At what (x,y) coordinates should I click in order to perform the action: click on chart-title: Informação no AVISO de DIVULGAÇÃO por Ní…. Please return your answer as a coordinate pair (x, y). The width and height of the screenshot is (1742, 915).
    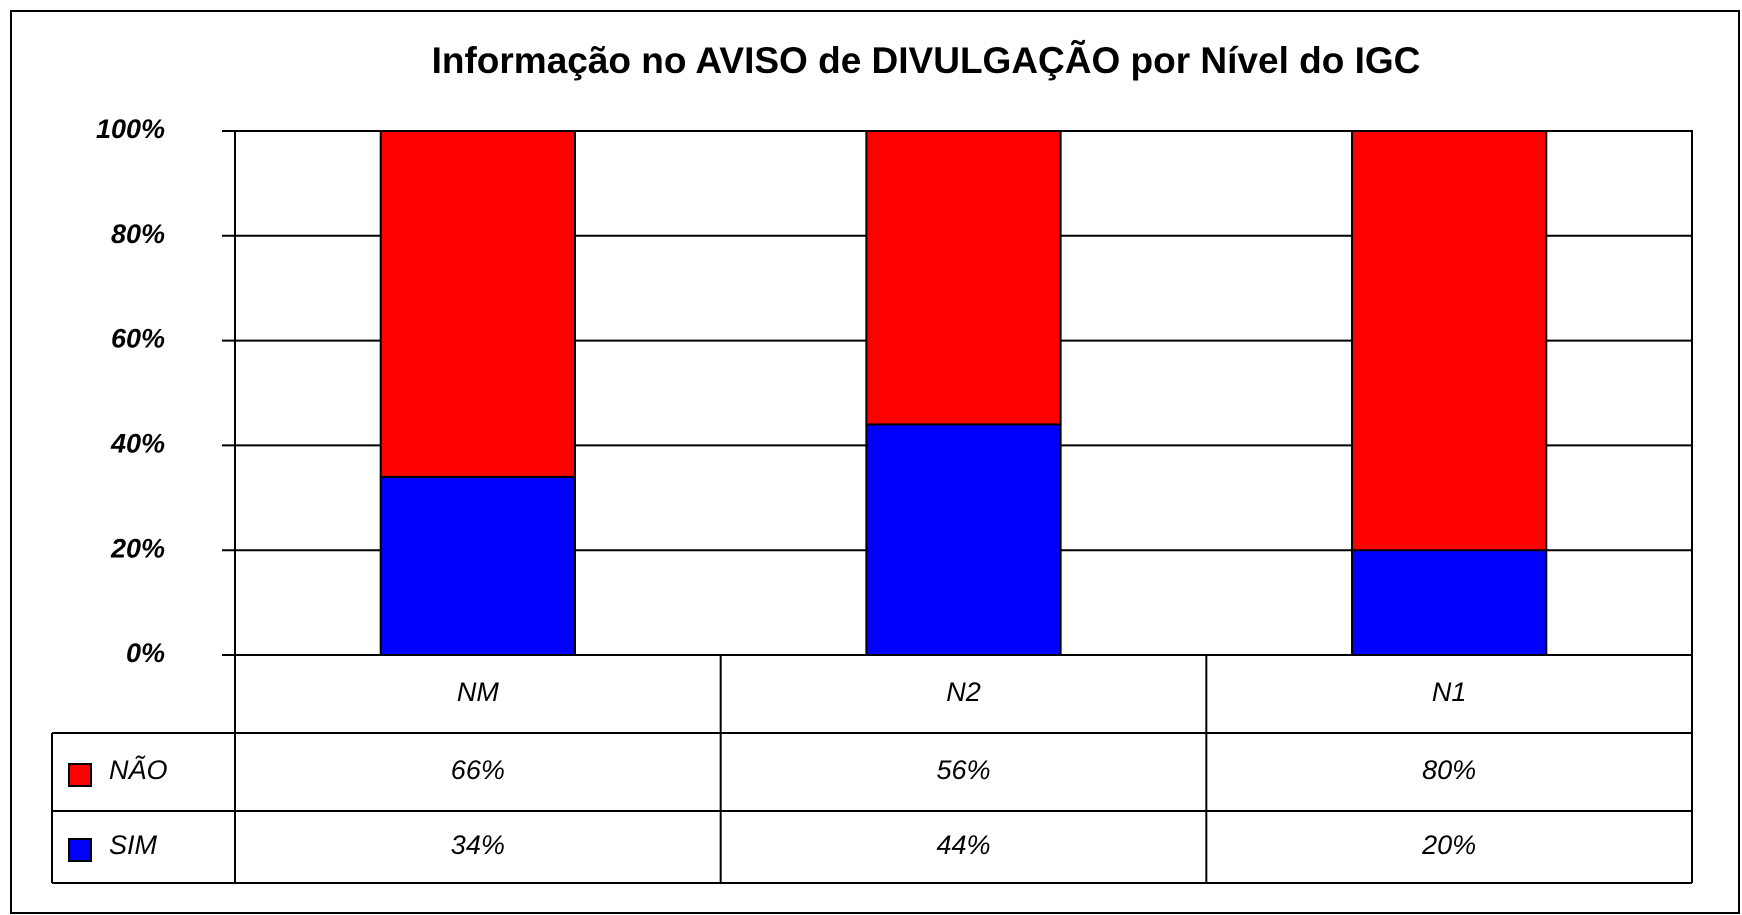
    Looking at the image, I should click on (926, 60).